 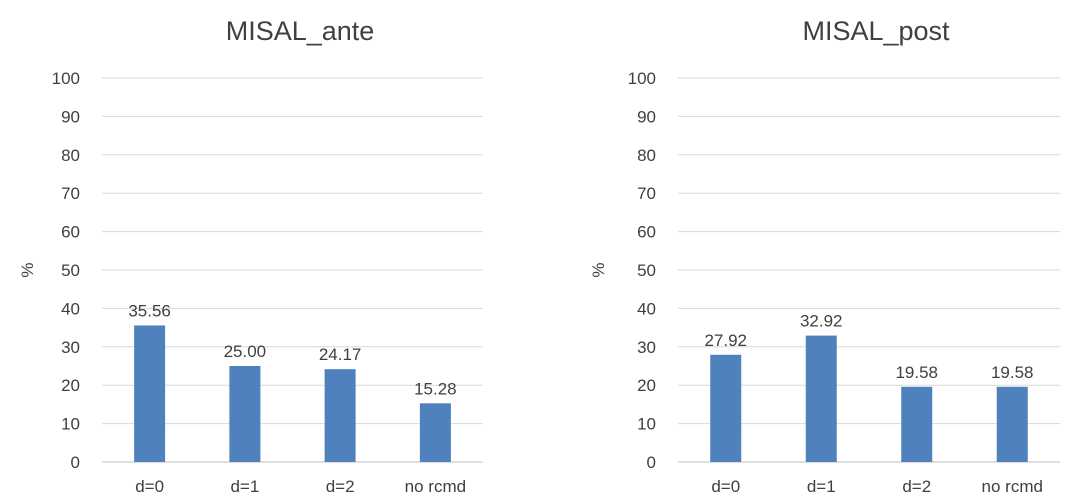 What do you see at coordinates (149, 310) in the screenshot?
I see `data-label: 35.56` at bounding box center [149, 310].